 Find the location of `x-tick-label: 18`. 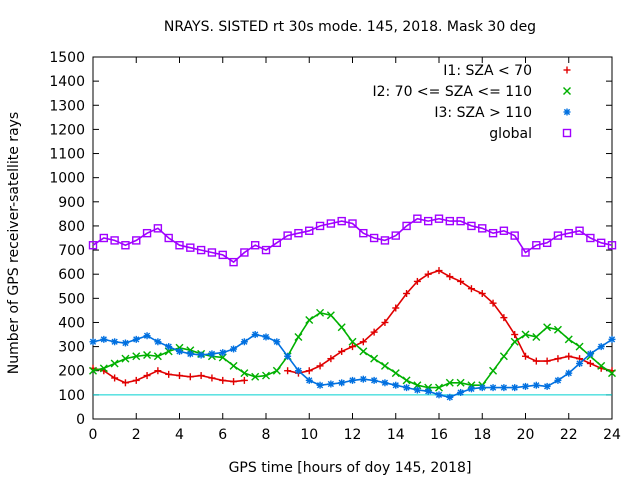

x-tick-label: 18 is located at coordinates (482, 435).